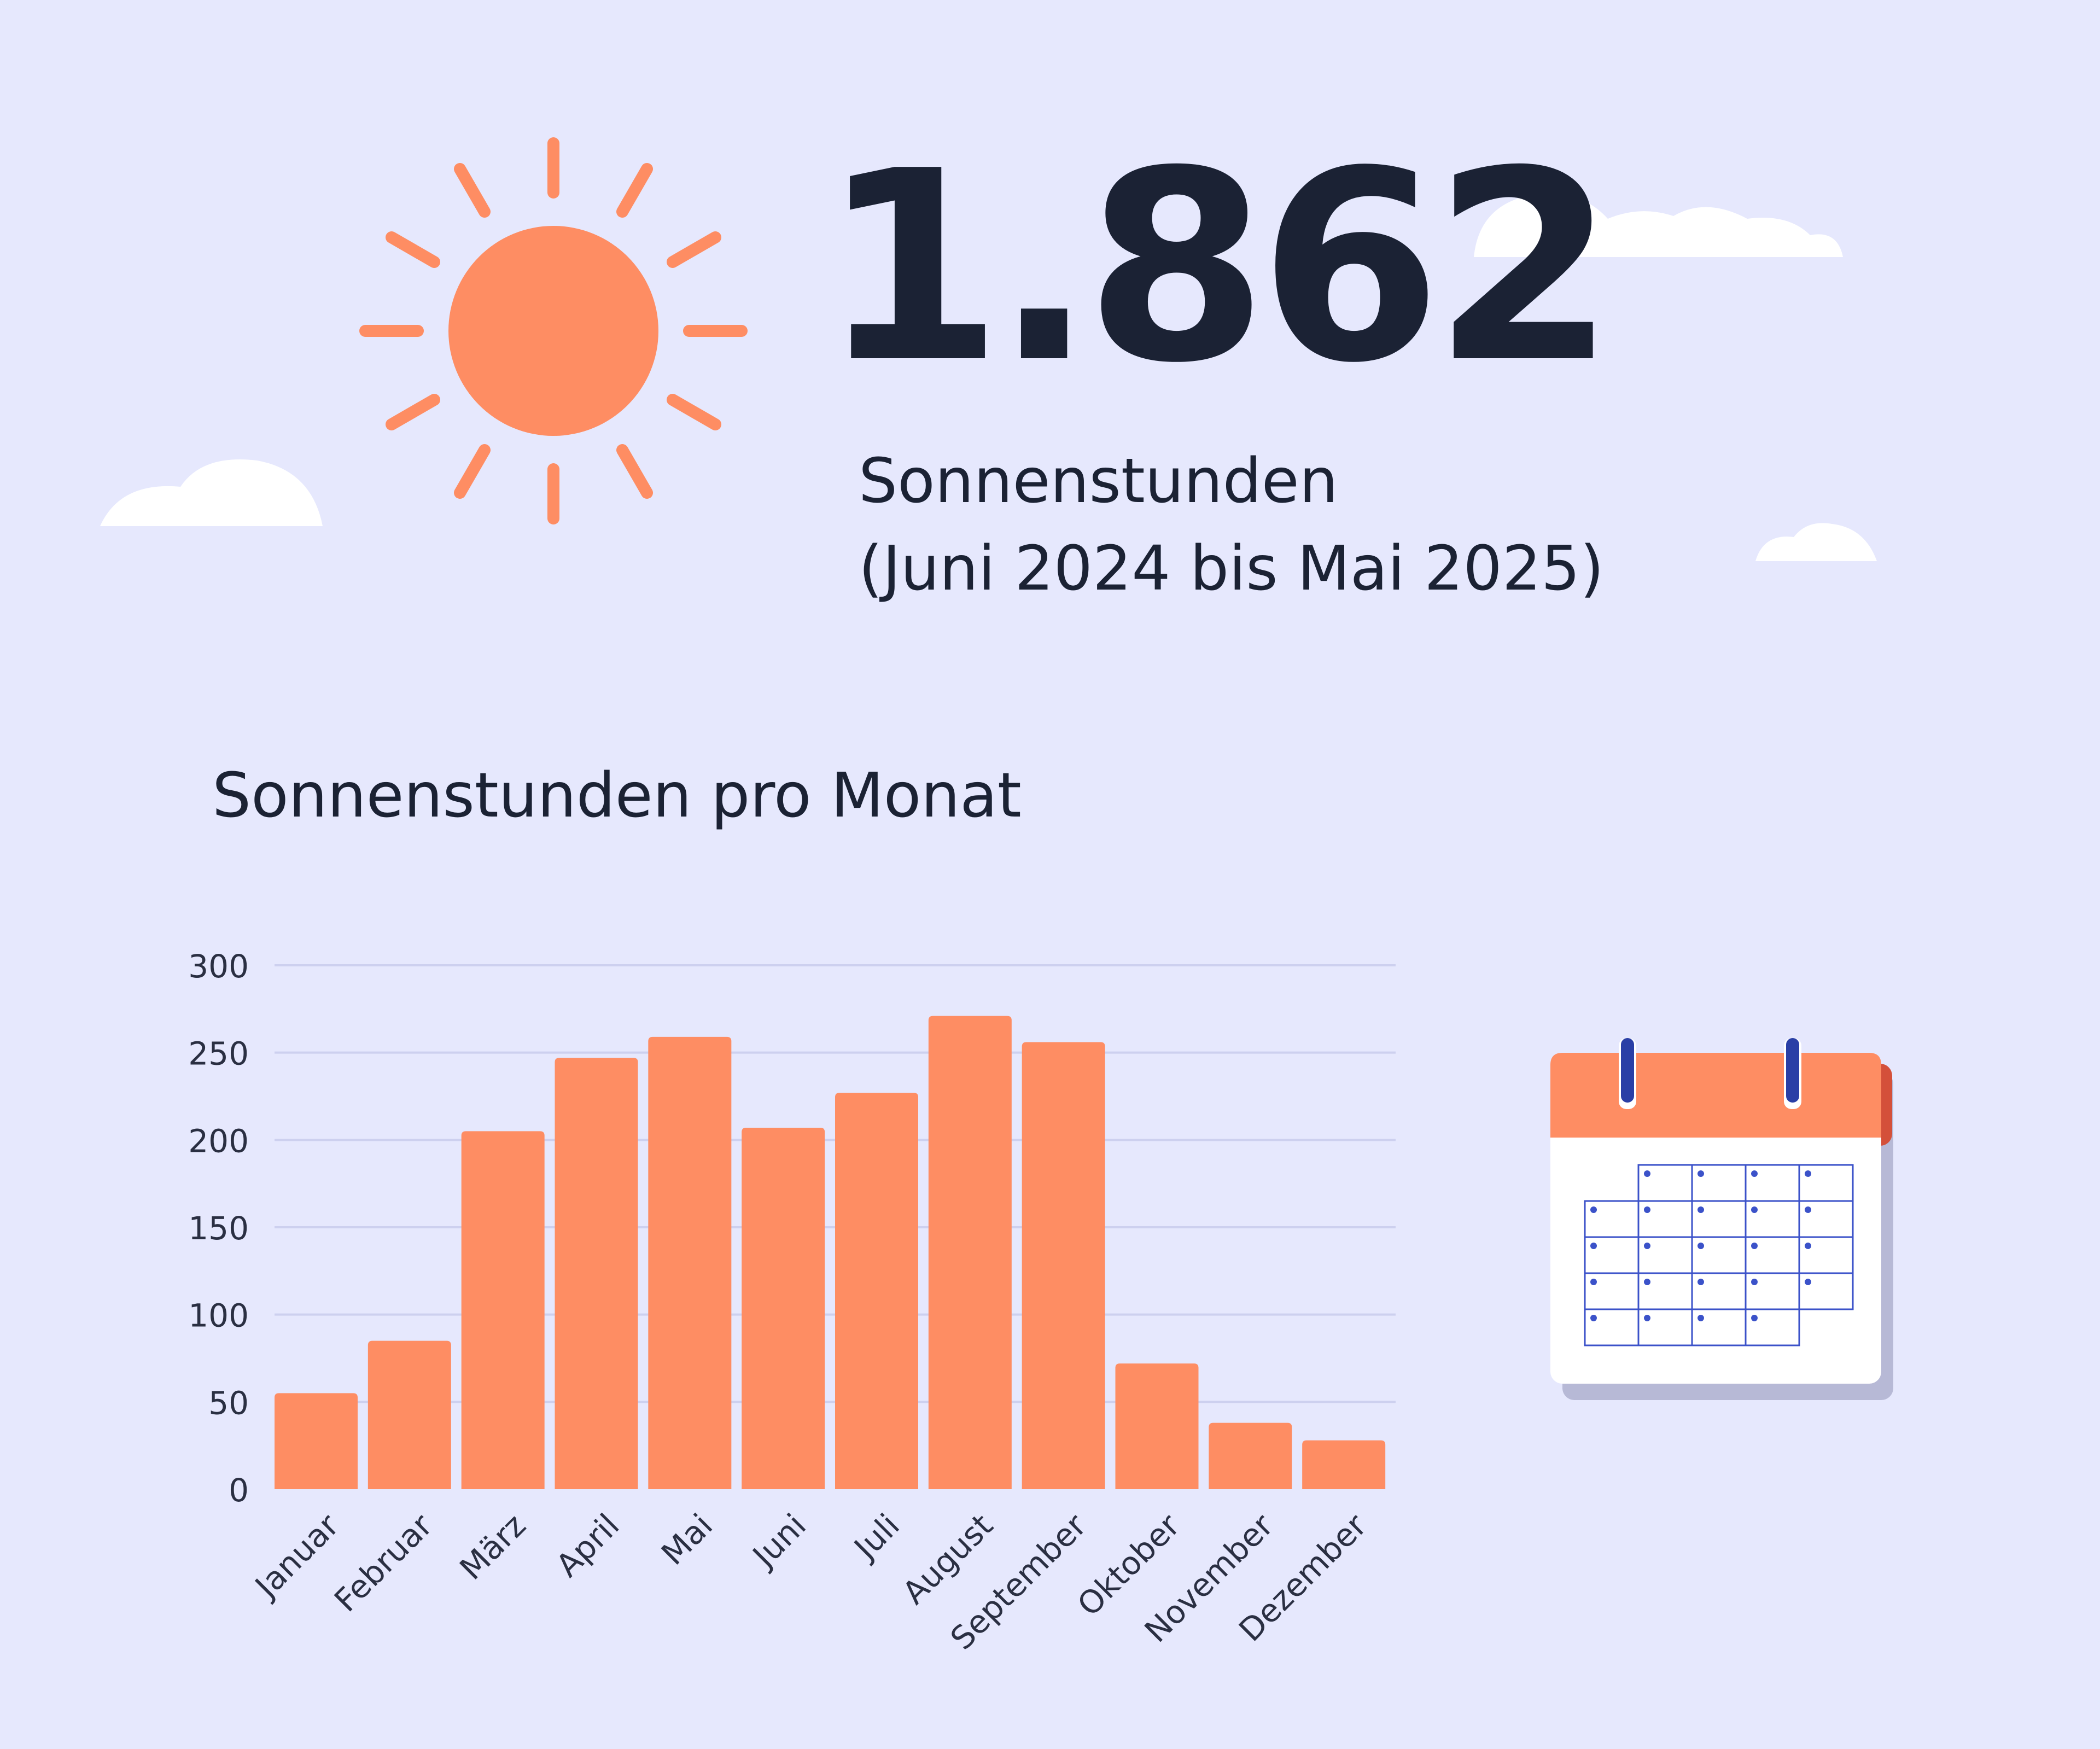 The height and width of the screenshot is (1749, 2100). What do you see at coordinates (687, 1539) in the screenshot?
I see `x-tick-label: Mai` at bounding box center [687, 1539].